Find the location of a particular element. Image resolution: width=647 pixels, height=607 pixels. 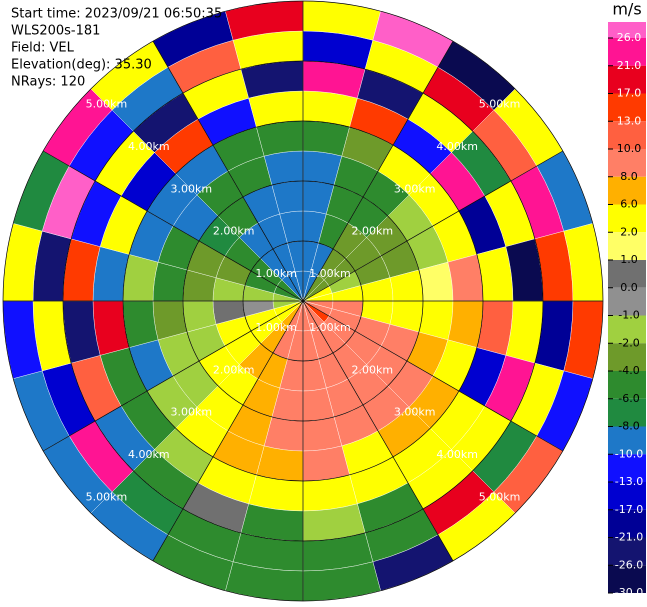

colorbar-tick-label: -10.0 is located at coordinates (629, 453).